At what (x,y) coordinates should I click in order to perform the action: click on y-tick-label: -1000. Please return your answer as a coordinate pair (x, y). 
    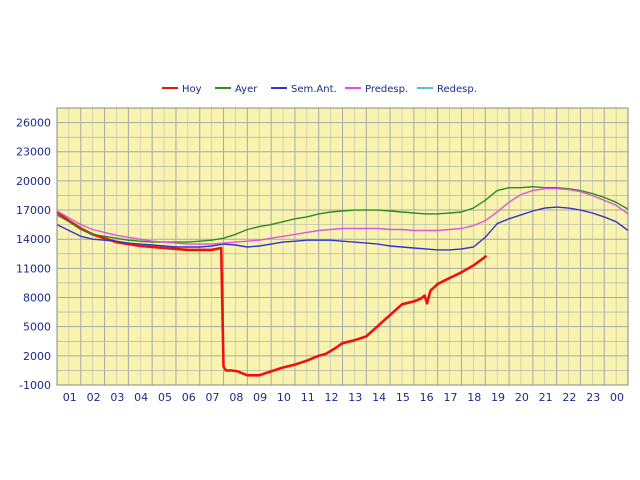
    Looking at the image, I should click on (35, 385).